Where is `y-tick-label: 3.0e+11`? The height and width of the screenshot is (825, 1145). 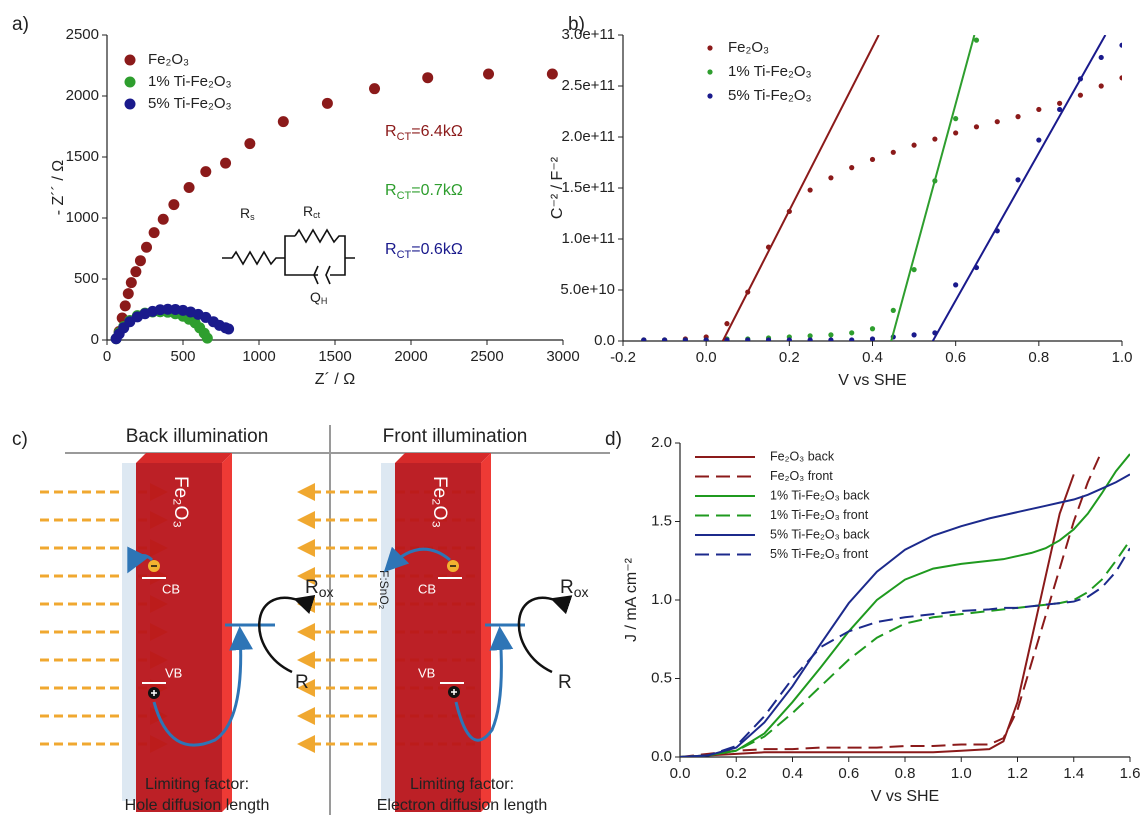
y-tick-label: 3.0e+11 is located at coordinates (588, 34).